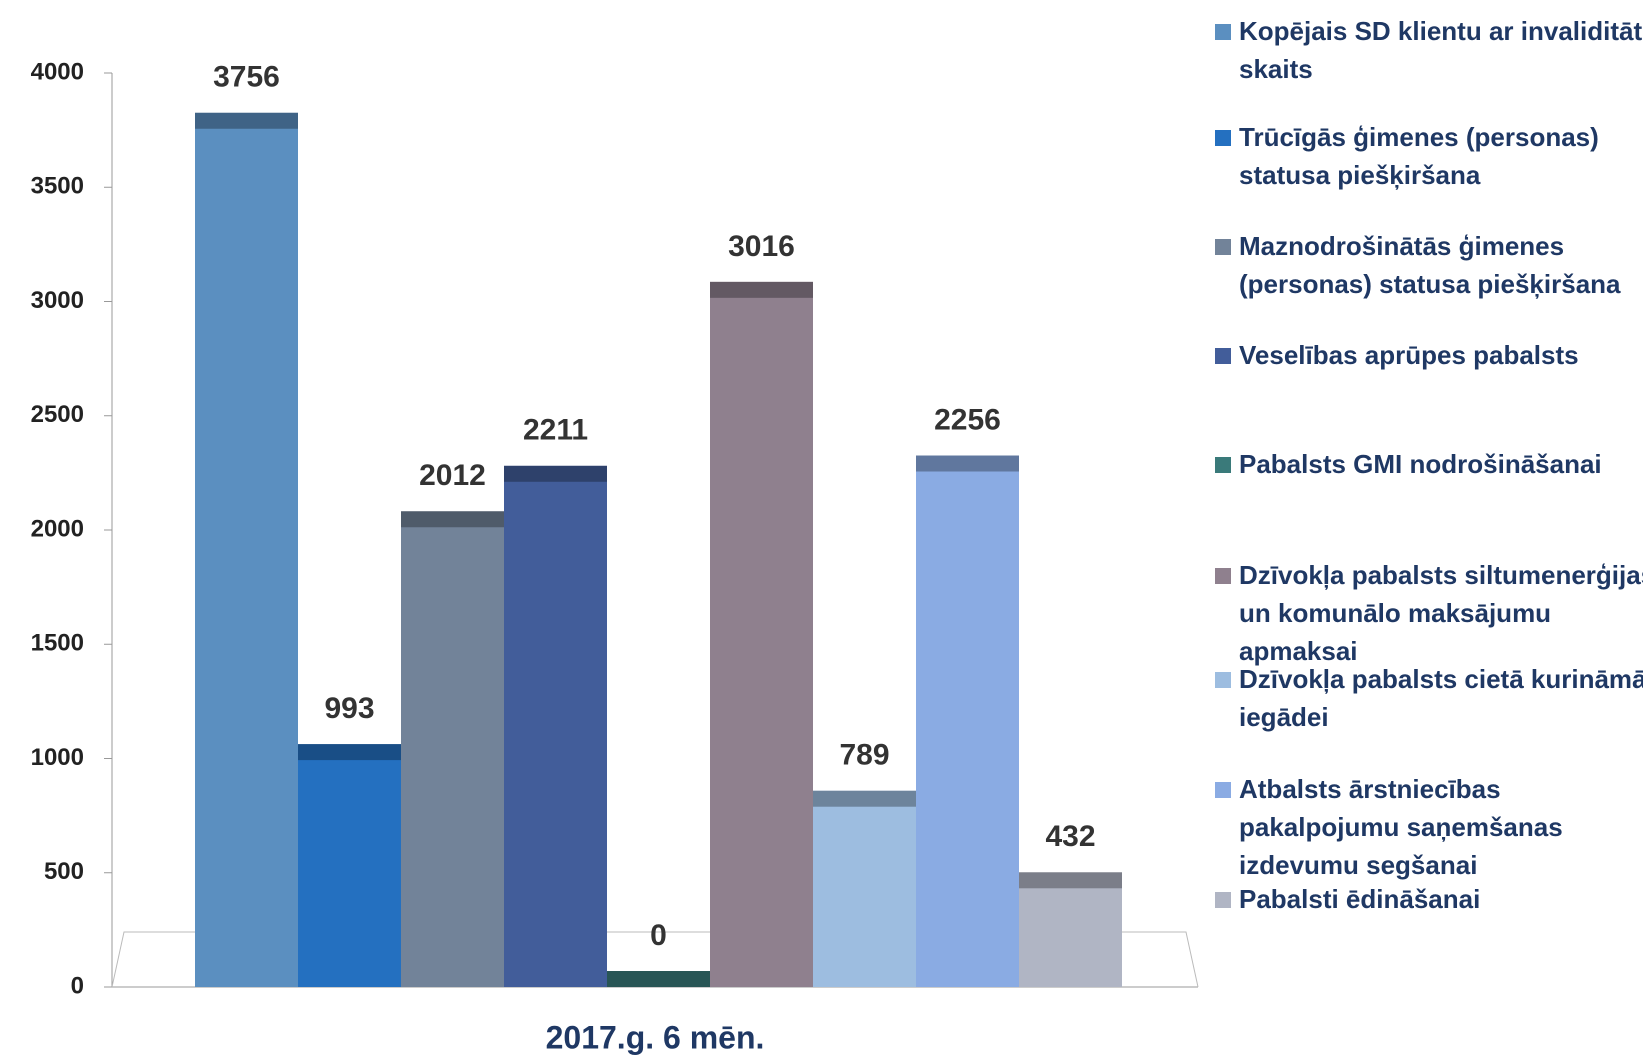  What do you see at coordinates (57, 643) in the screenshot?
I see `y-tick-label: 1500` at bounding box center [57, 643].